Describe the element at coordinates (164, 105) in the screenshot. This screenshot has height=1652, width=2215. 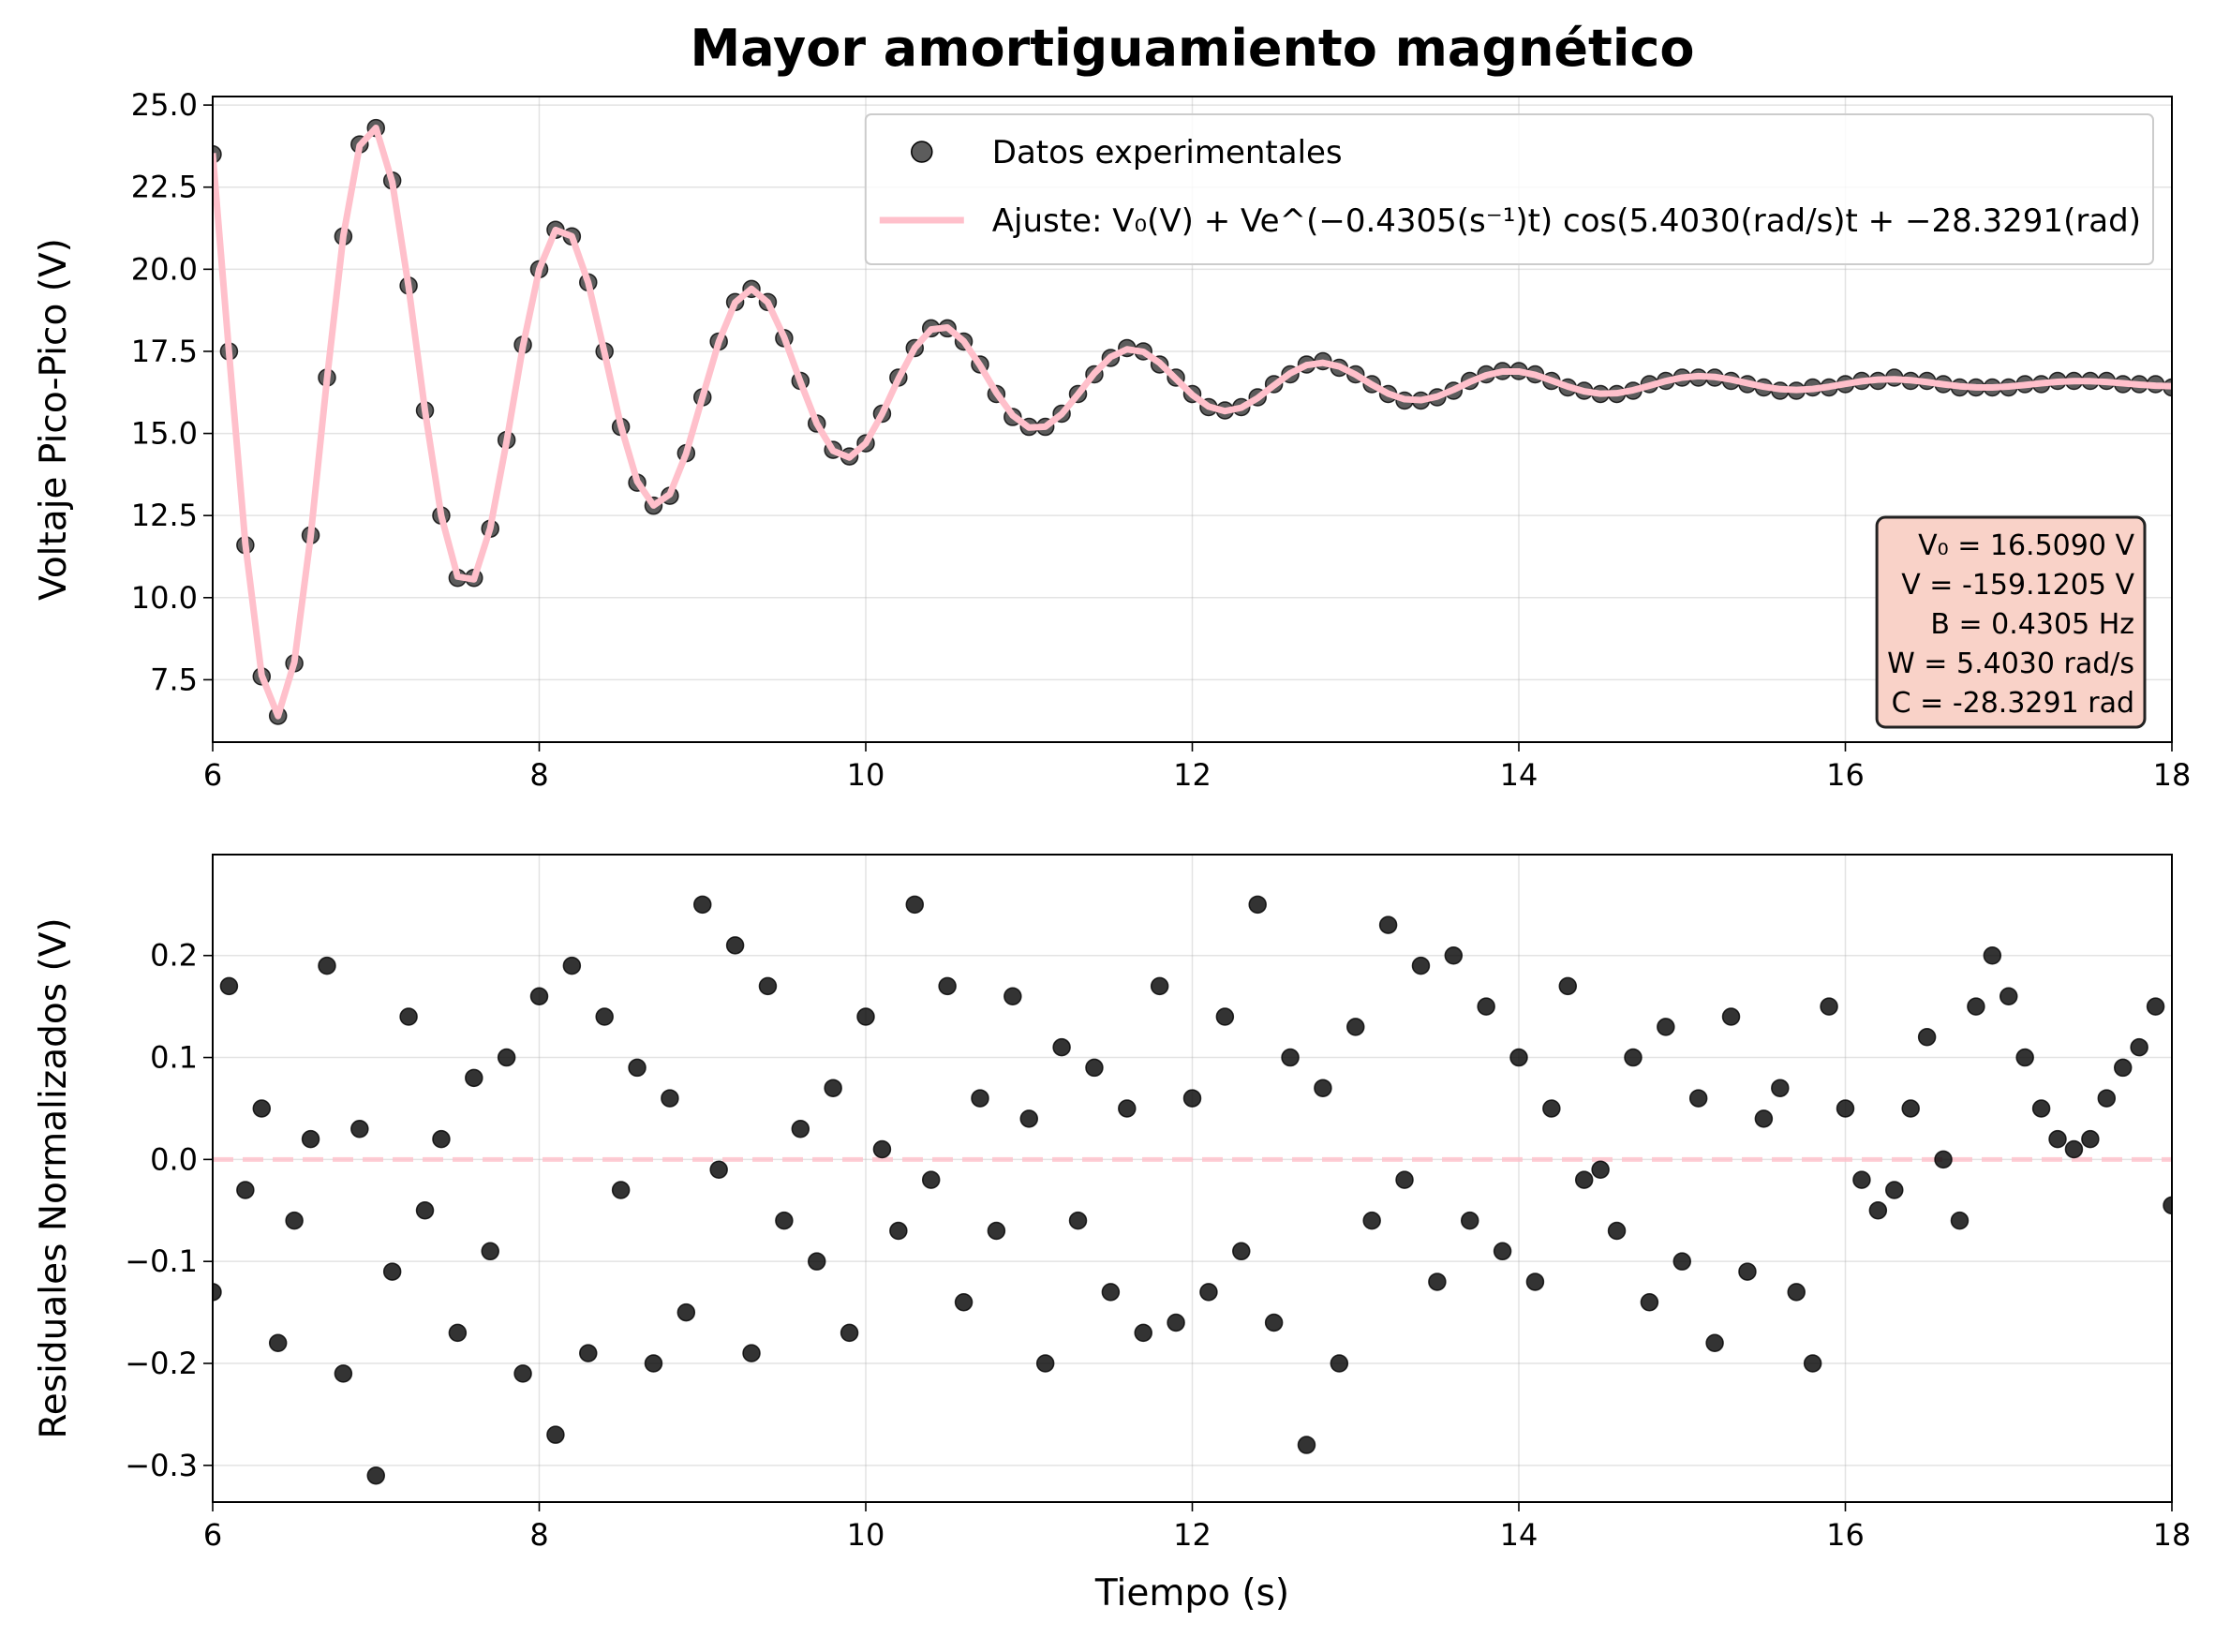
I see `y-tick-label: 25.0` at that location.